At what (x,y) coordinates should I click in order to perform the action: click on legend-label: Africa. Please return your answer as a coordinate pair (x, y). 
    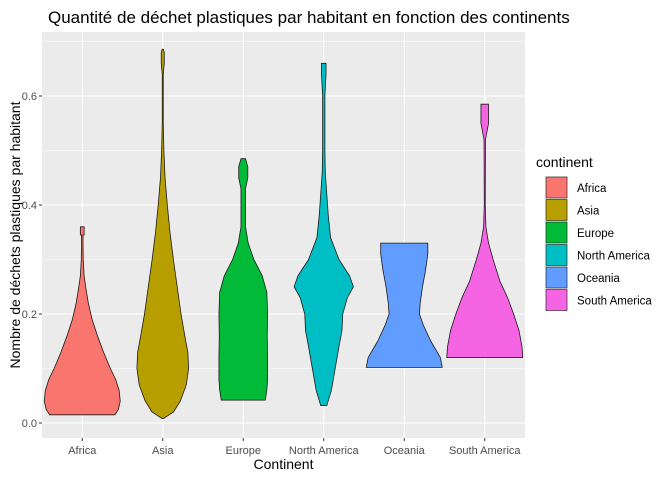
    Looking at the image, I should click on (592, 189).